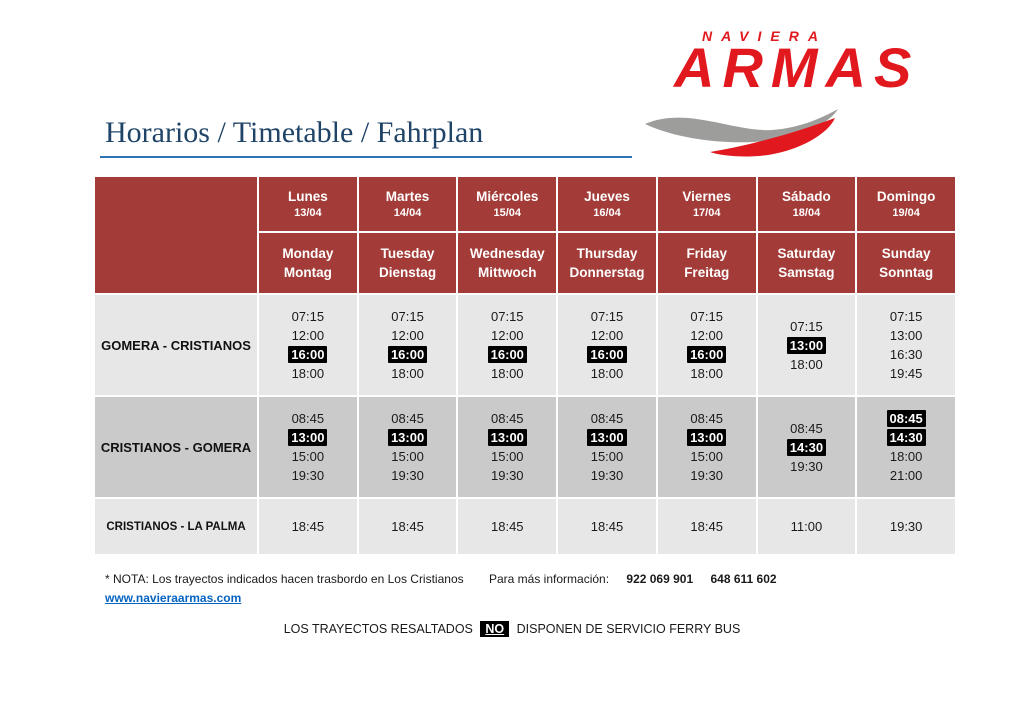 This screenshot has height=724, width=1024. Describe the element at coordinates (706, 196) in the screenshot. I see `day-name-label: Viernes` at that location.